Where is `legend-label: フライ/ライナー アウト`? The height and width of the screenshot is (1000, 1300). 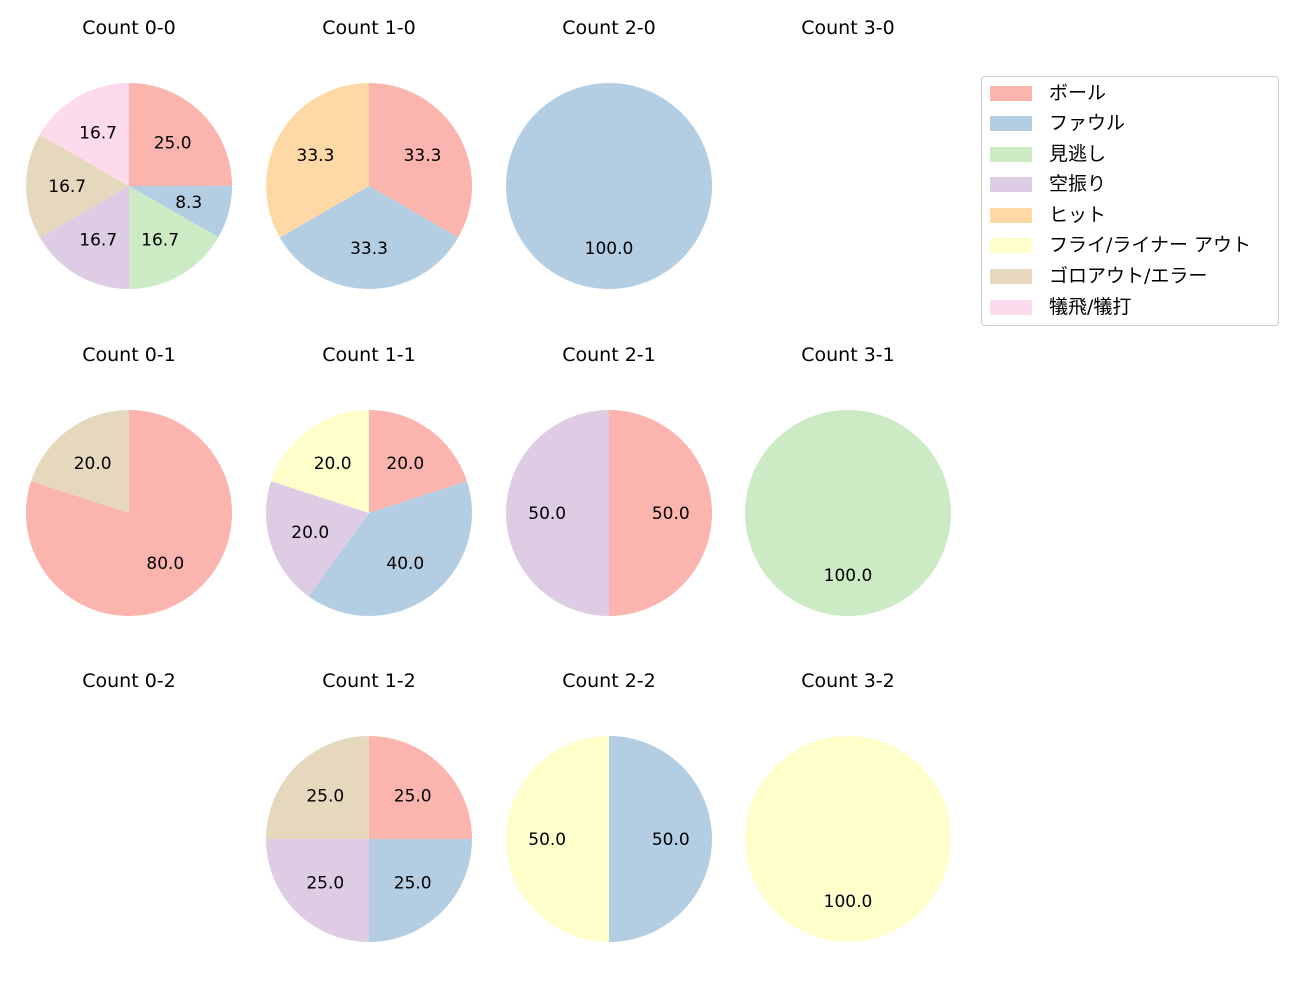
legend-label: フライ/ライナー アウト is located at coordinates (1150, 245).